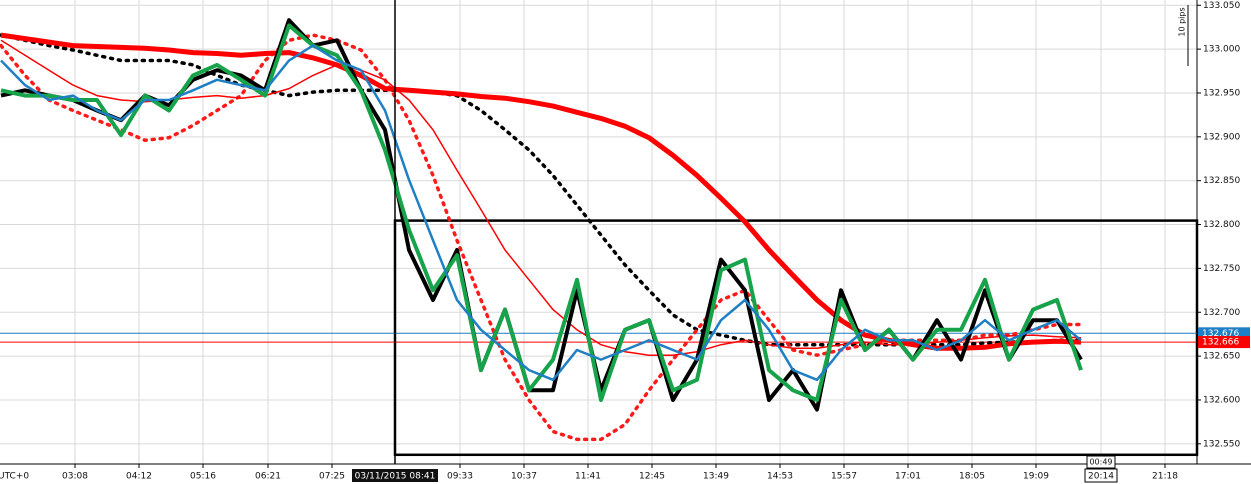 The image size is (1251, 484). I want to click on y-tick-label: 132.900, so click(1221, 137).